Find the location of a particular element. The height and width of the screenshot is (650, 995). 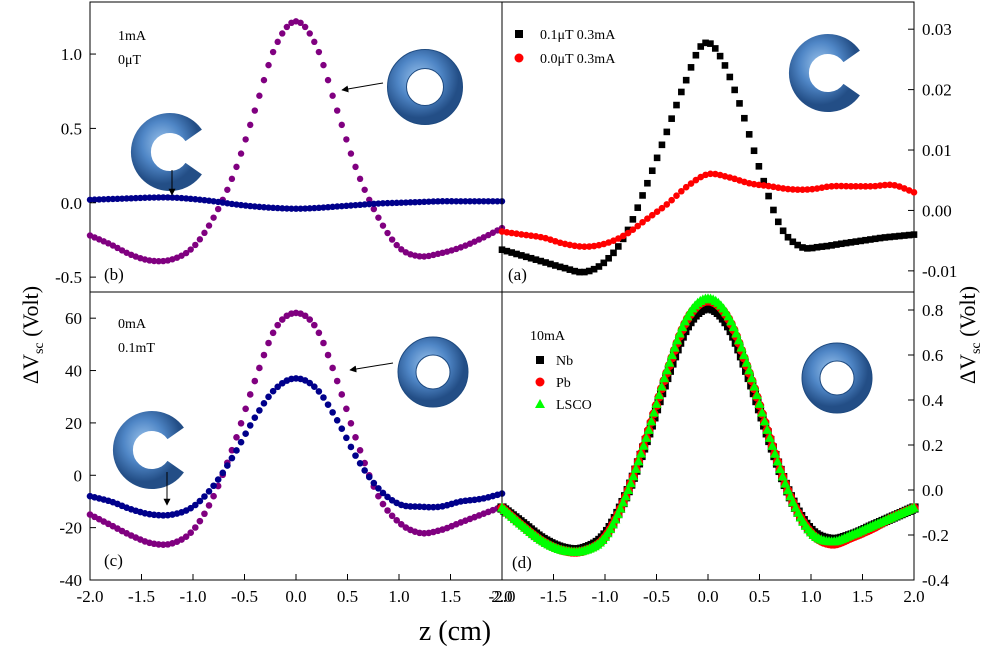

y-tick-label: 0.2 is located at coordinates (932, 445).